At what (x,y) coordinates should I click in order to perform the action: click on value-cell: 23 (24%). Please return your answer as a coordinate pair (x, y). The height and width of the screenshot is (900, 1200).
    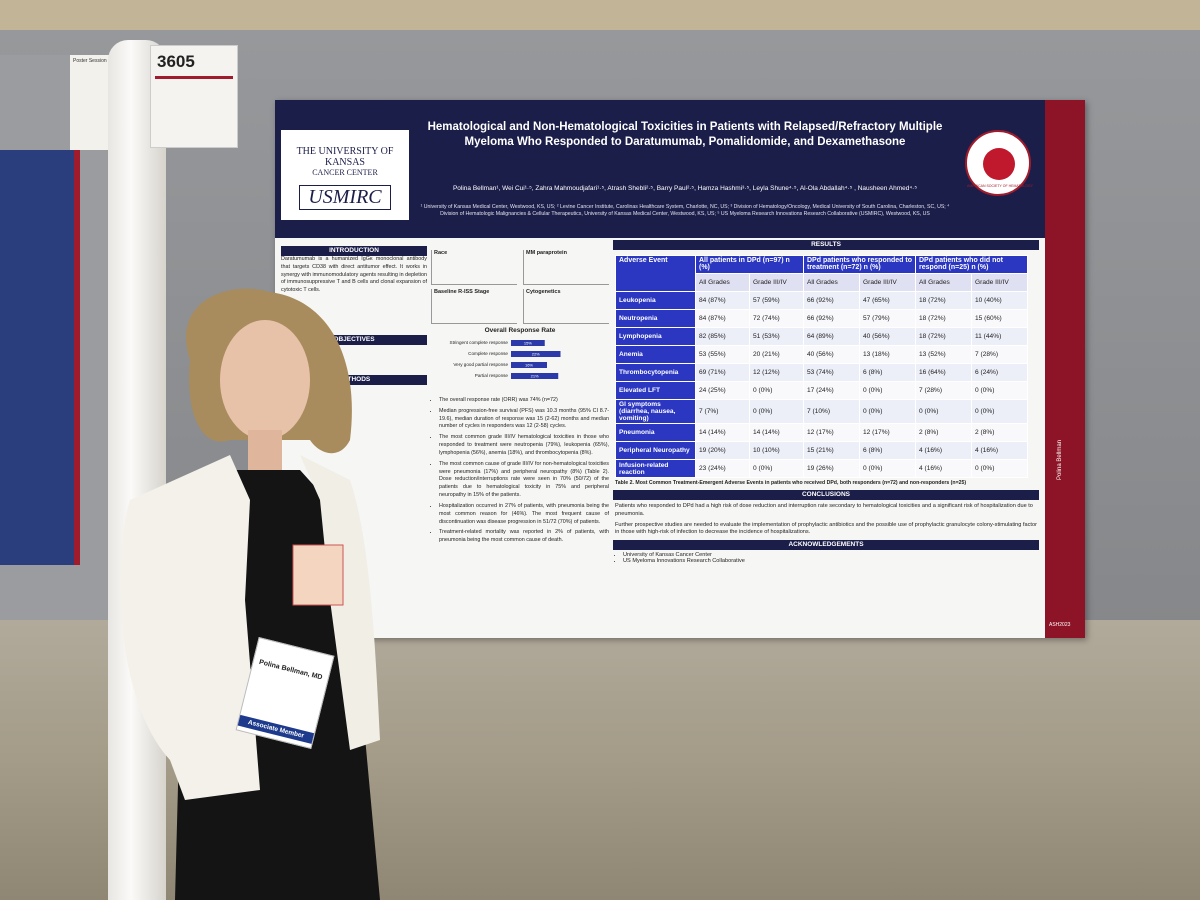
    Looking at the image, I should click on (722, 468).